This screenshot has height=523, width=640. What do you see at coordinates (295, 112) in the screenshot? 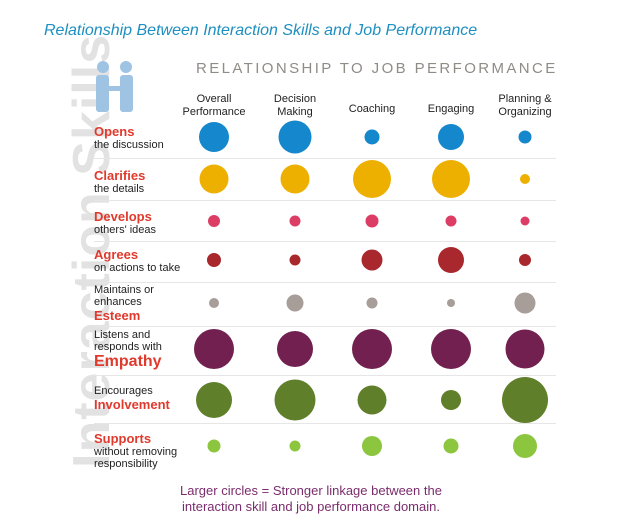
I see `column-header-line: Making` at bounding box center [295, 112].